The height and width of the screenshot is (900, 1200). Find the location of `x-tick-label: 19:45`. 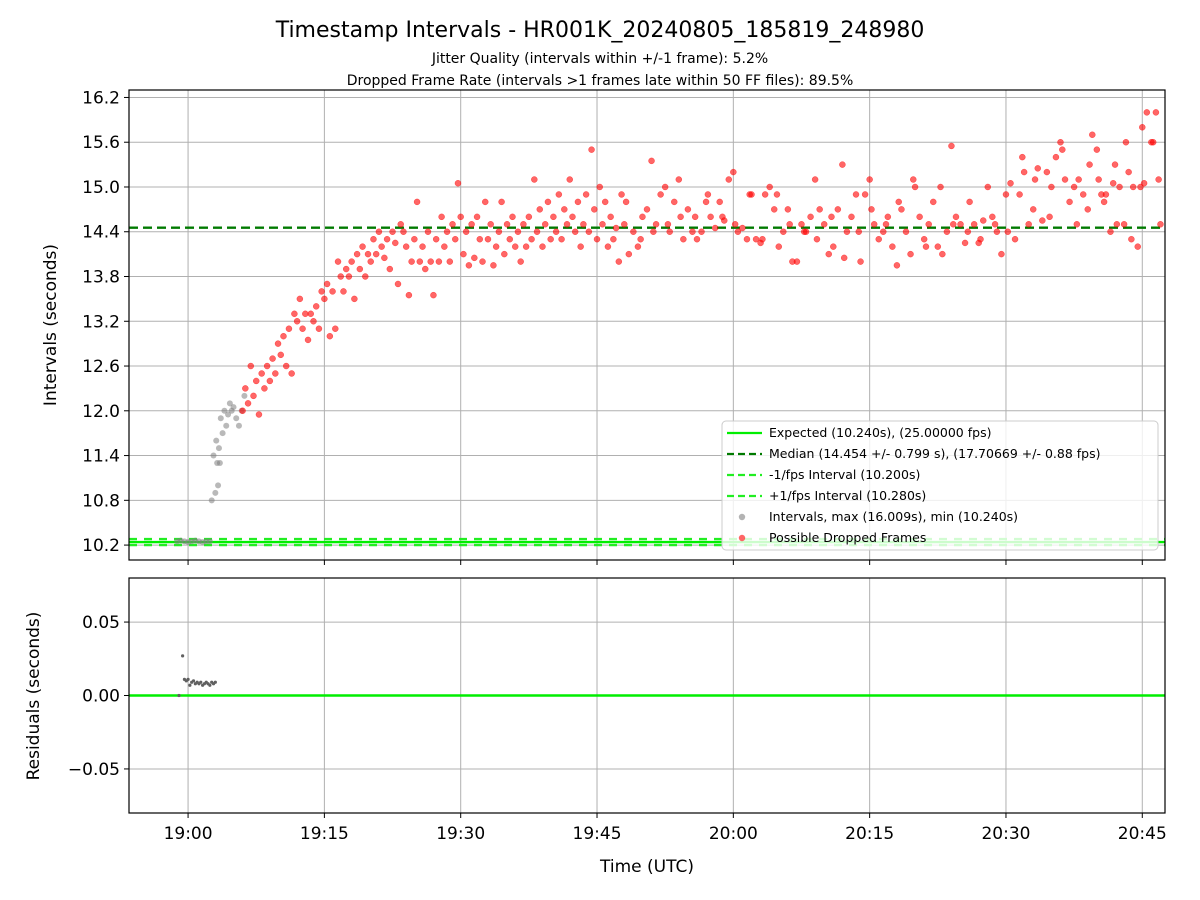

x-tick-label: 19:45 is located at coordinates (597, 834).